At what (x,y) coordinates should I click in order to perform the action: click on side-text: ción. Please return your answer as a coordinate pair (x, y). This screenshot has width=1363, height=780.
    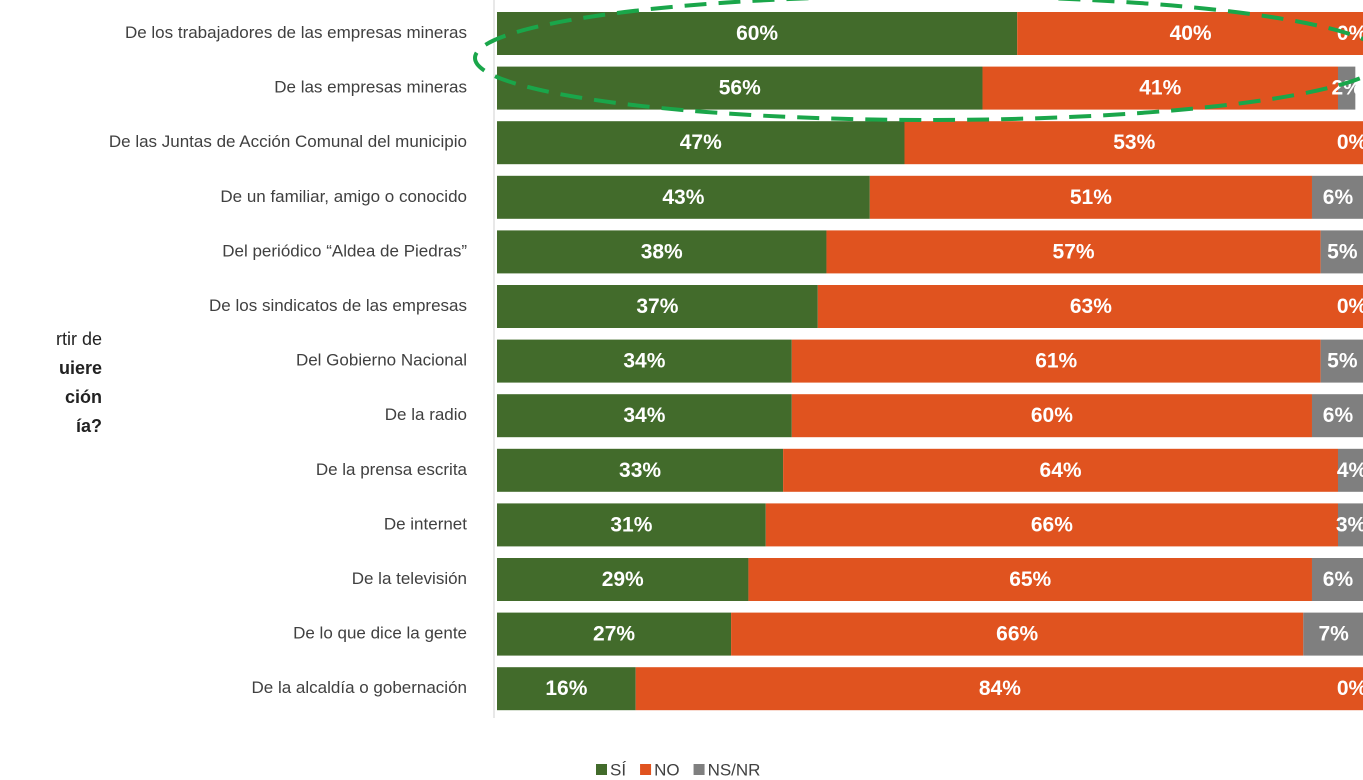
    Looking at the image, I should click on (83, 397).